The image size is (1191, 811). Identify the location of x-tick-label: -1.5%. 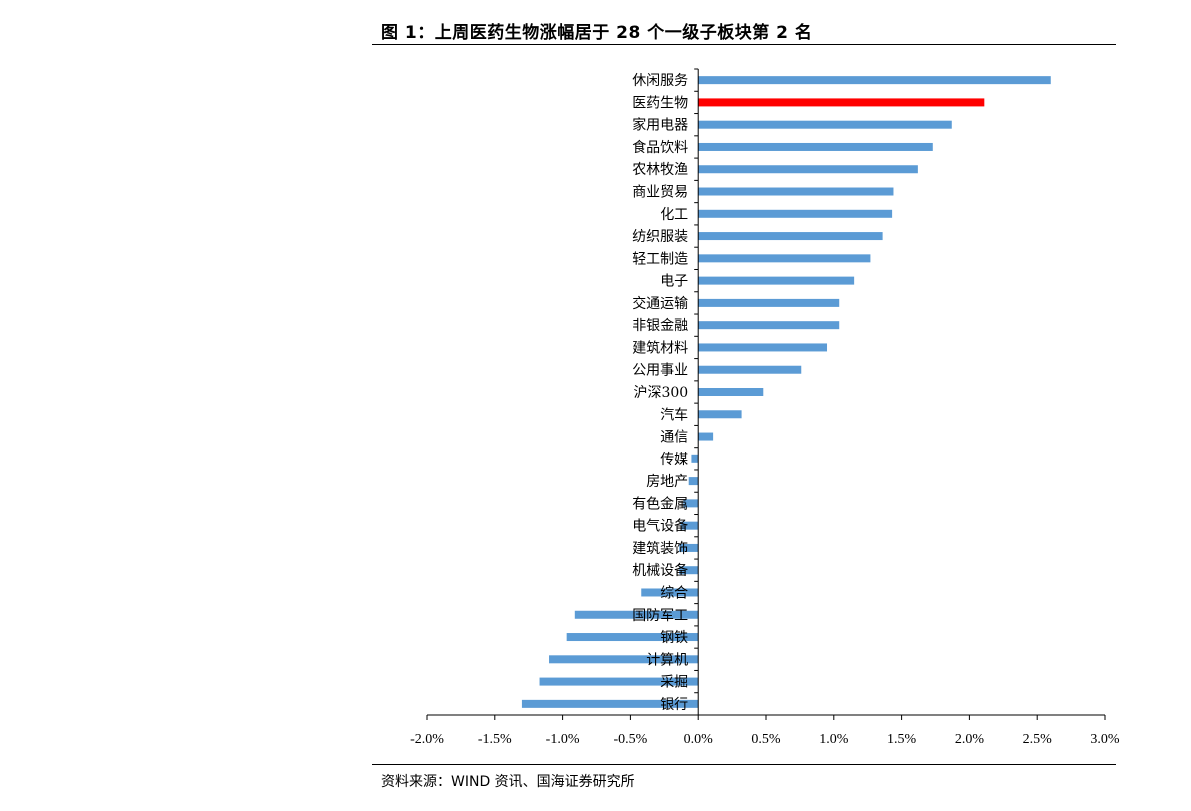
(495, 739).